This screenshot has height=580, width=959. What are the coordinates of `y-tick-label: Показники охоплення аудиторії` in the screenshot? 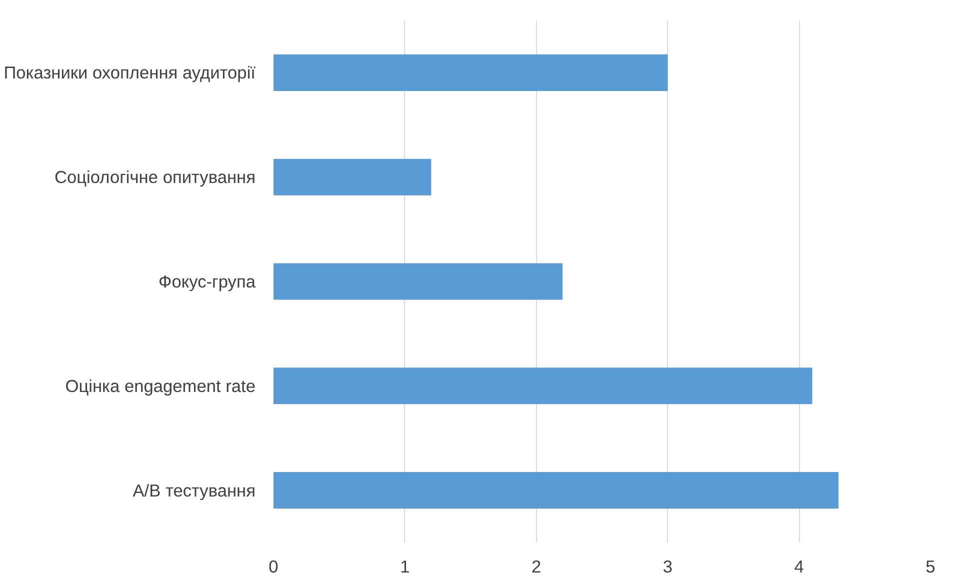 It's located at (130, 72).